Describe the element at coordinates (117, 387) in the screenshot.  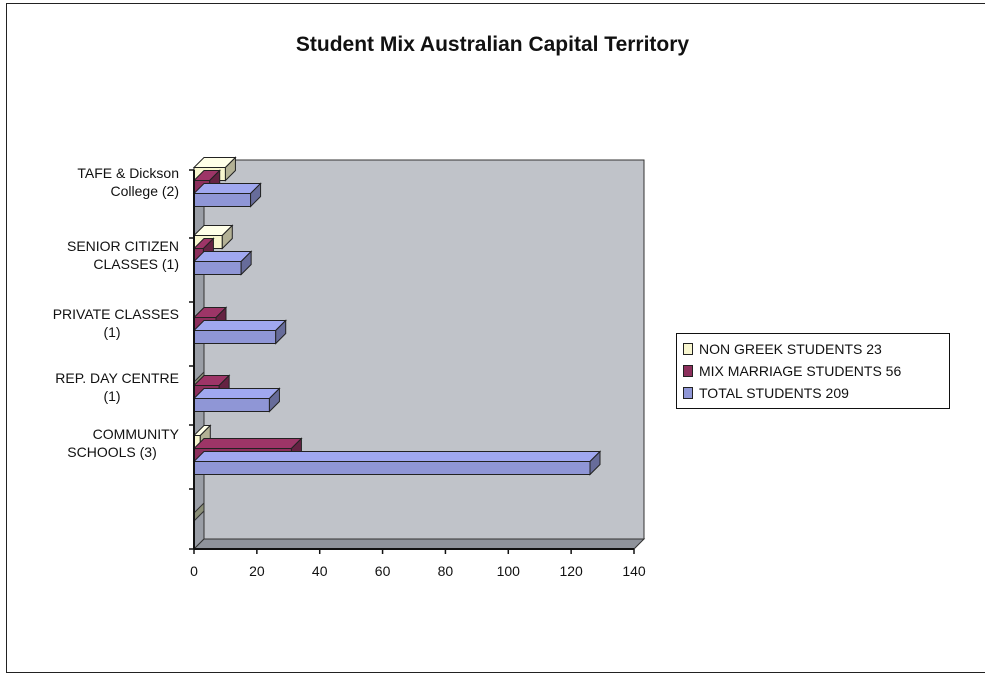
I see `category-label-rep-day-centre-1: REP. DAY CENTRE (1)` at that location.